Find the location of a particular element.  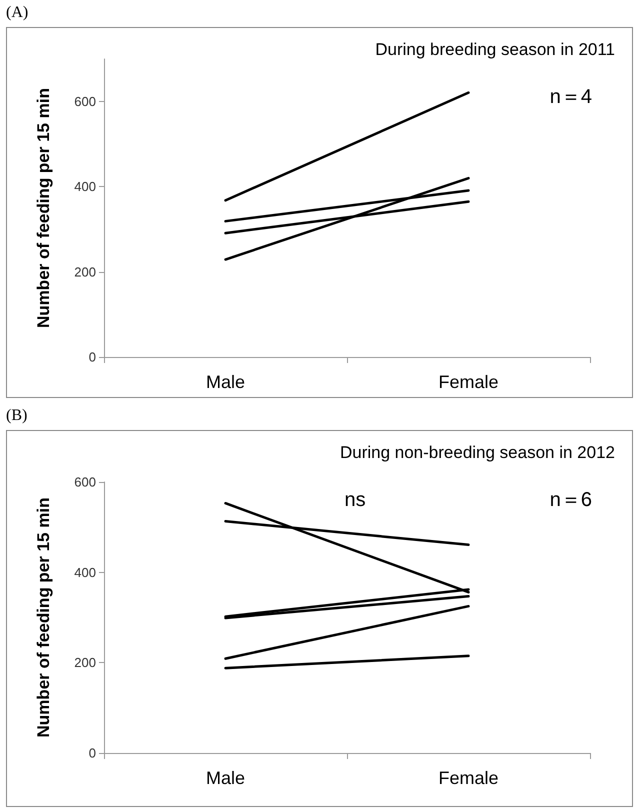

text: (A) is located at coordinates (17, 13).